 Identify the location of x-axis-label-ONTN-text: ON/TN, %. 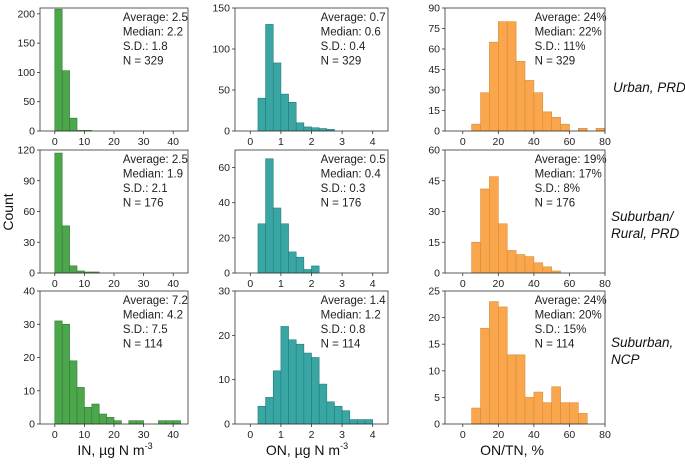
(512, 450).